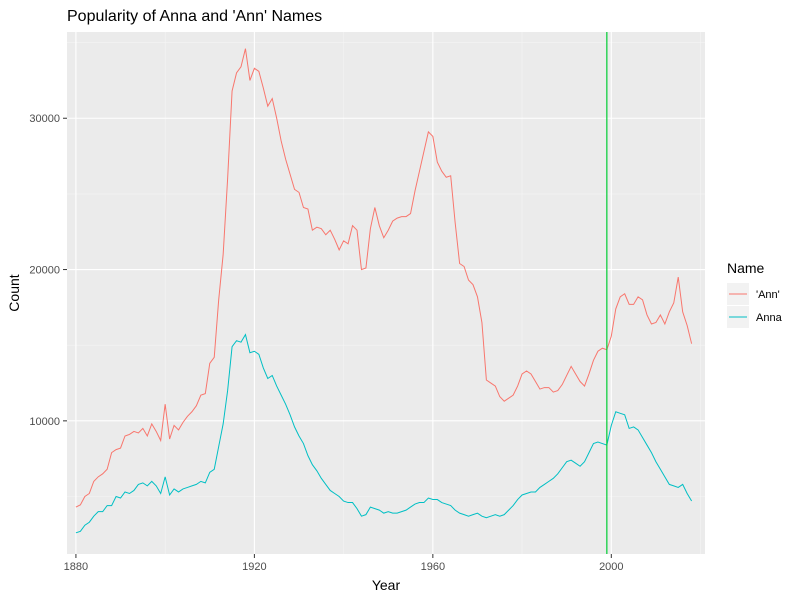 This screenshot has height=600, width=800. I want to click on y-axis: 10000 20000 30000, so click(48, 270).